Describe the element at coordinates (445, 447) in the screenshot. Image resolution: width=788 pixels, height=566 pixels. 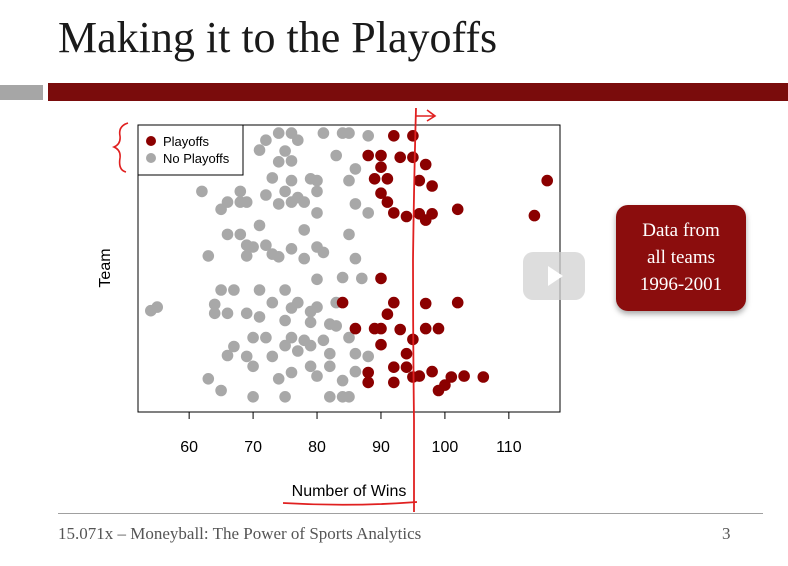
I see `x-tick-label: 100` at that location.